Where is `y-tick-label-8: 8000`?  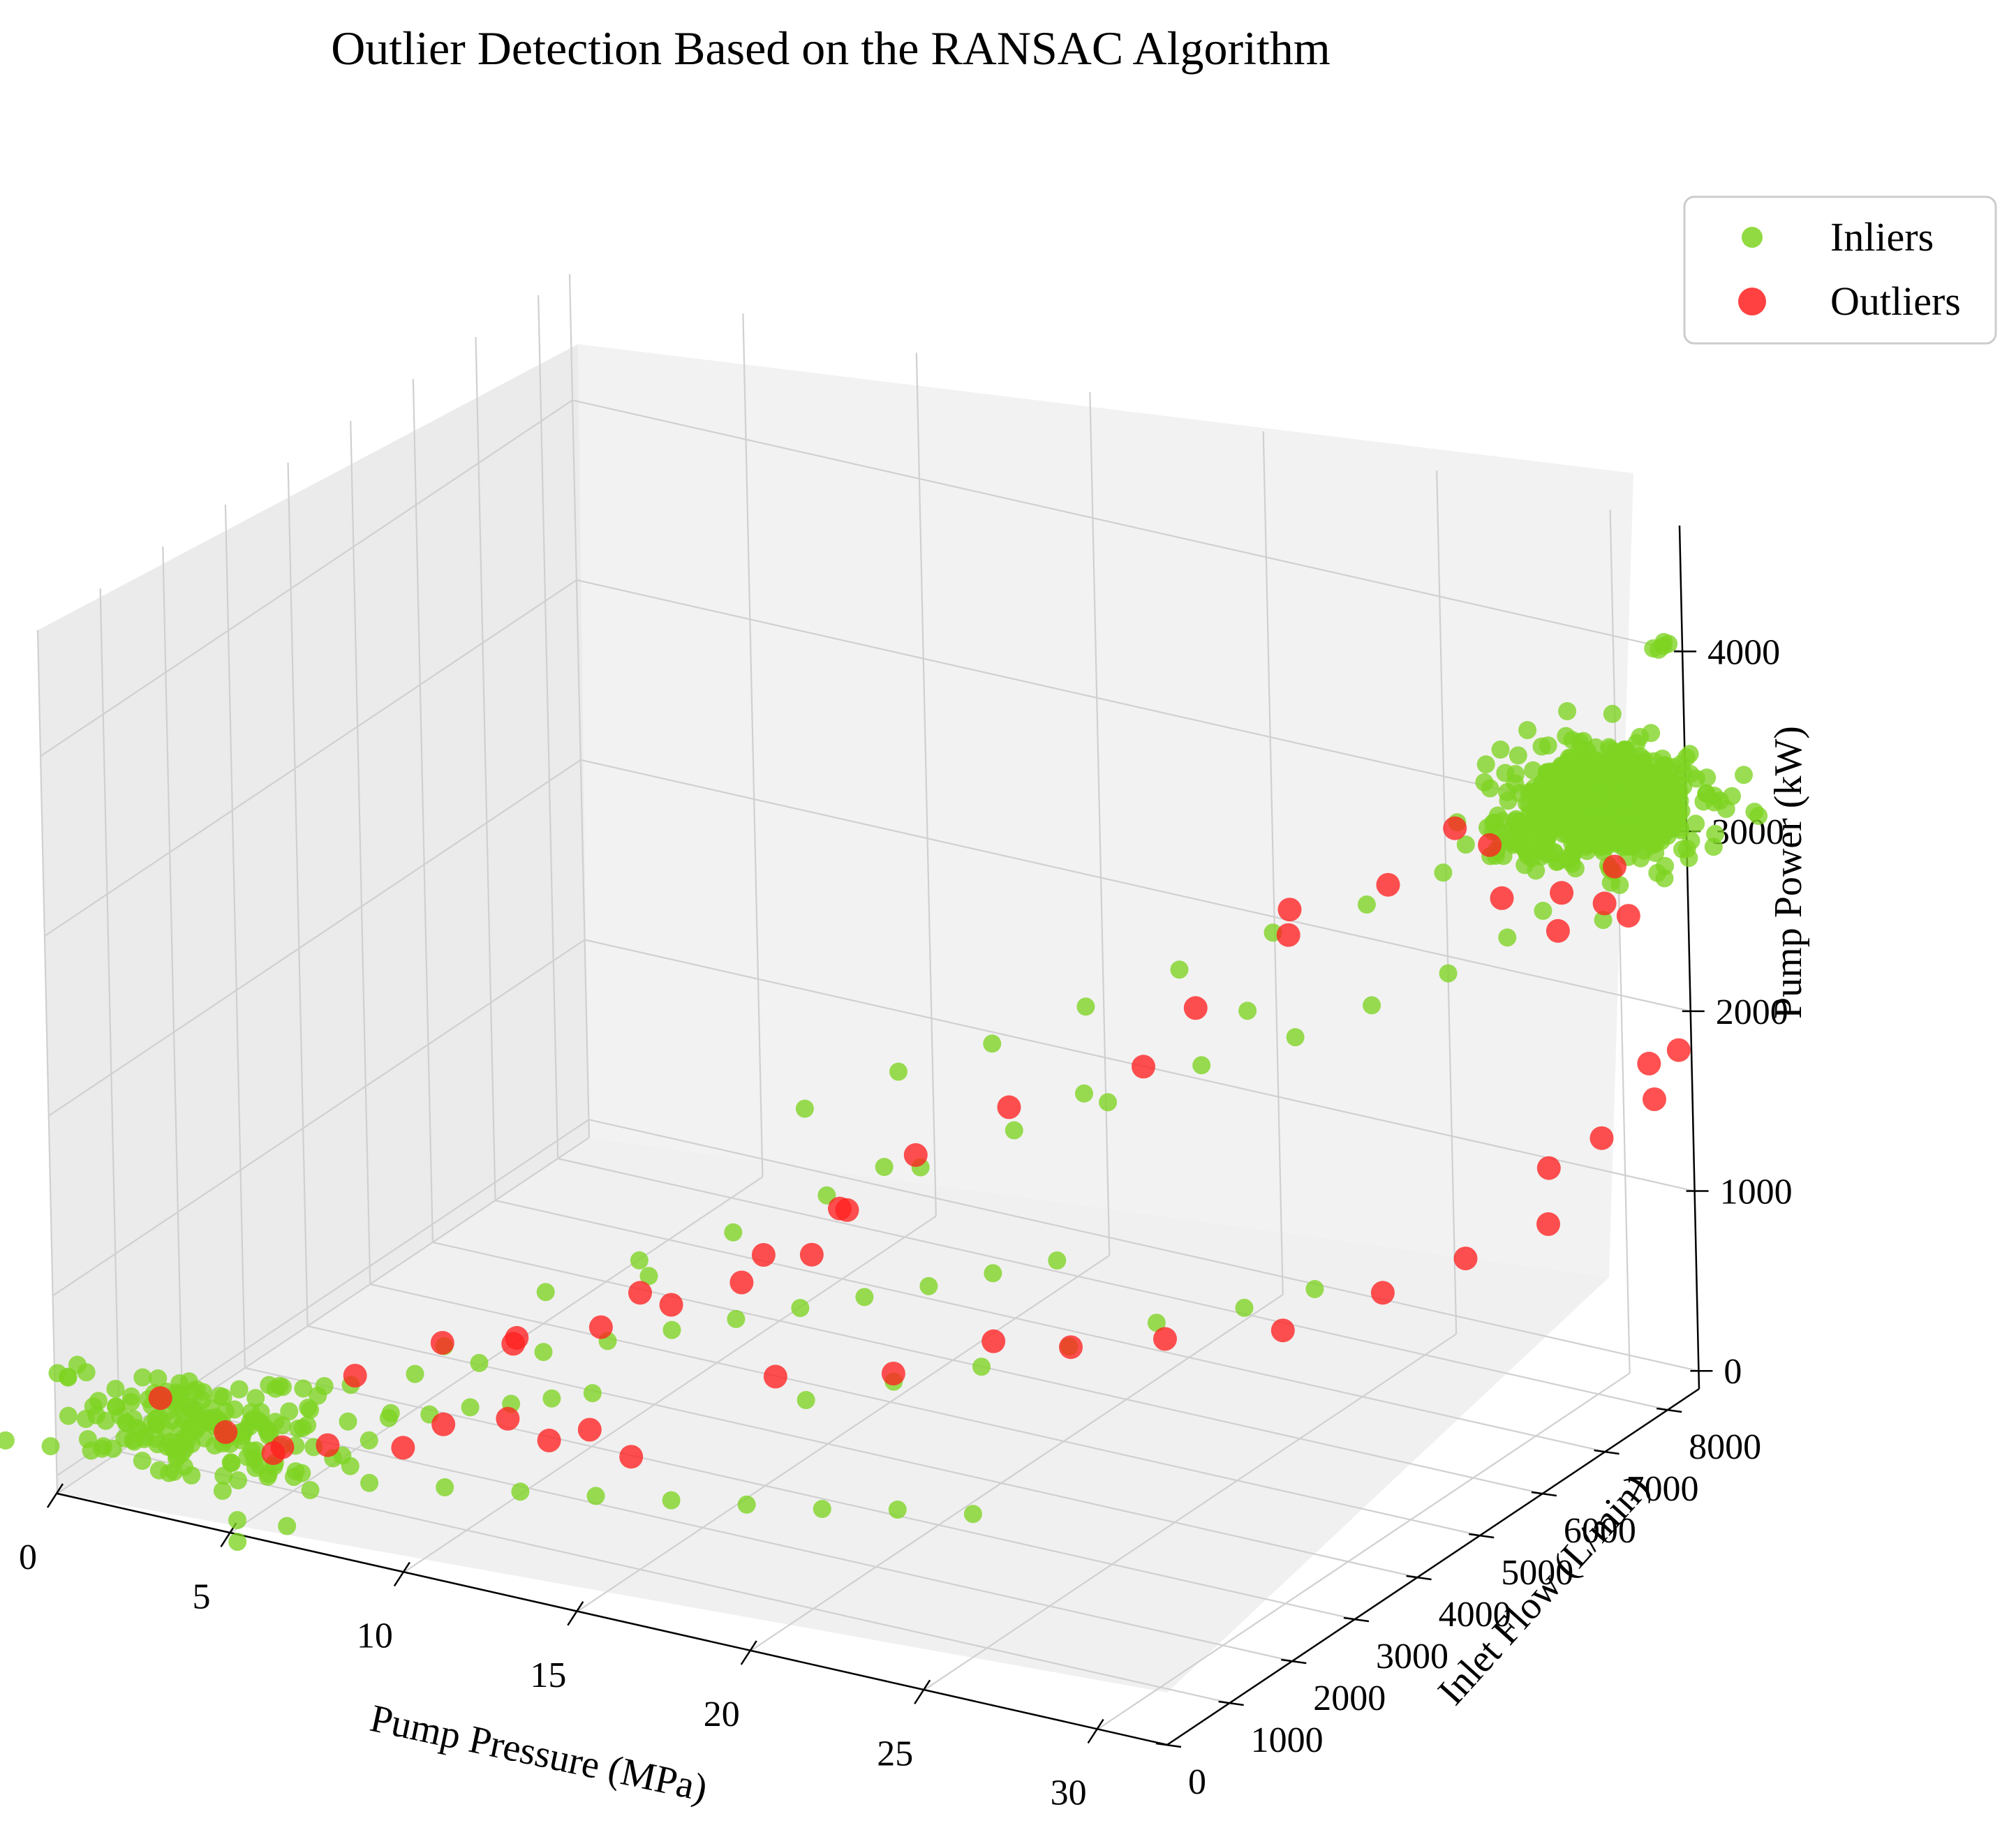
y-tick-label-8: 8000 is located at coordinates (1725, 1447).